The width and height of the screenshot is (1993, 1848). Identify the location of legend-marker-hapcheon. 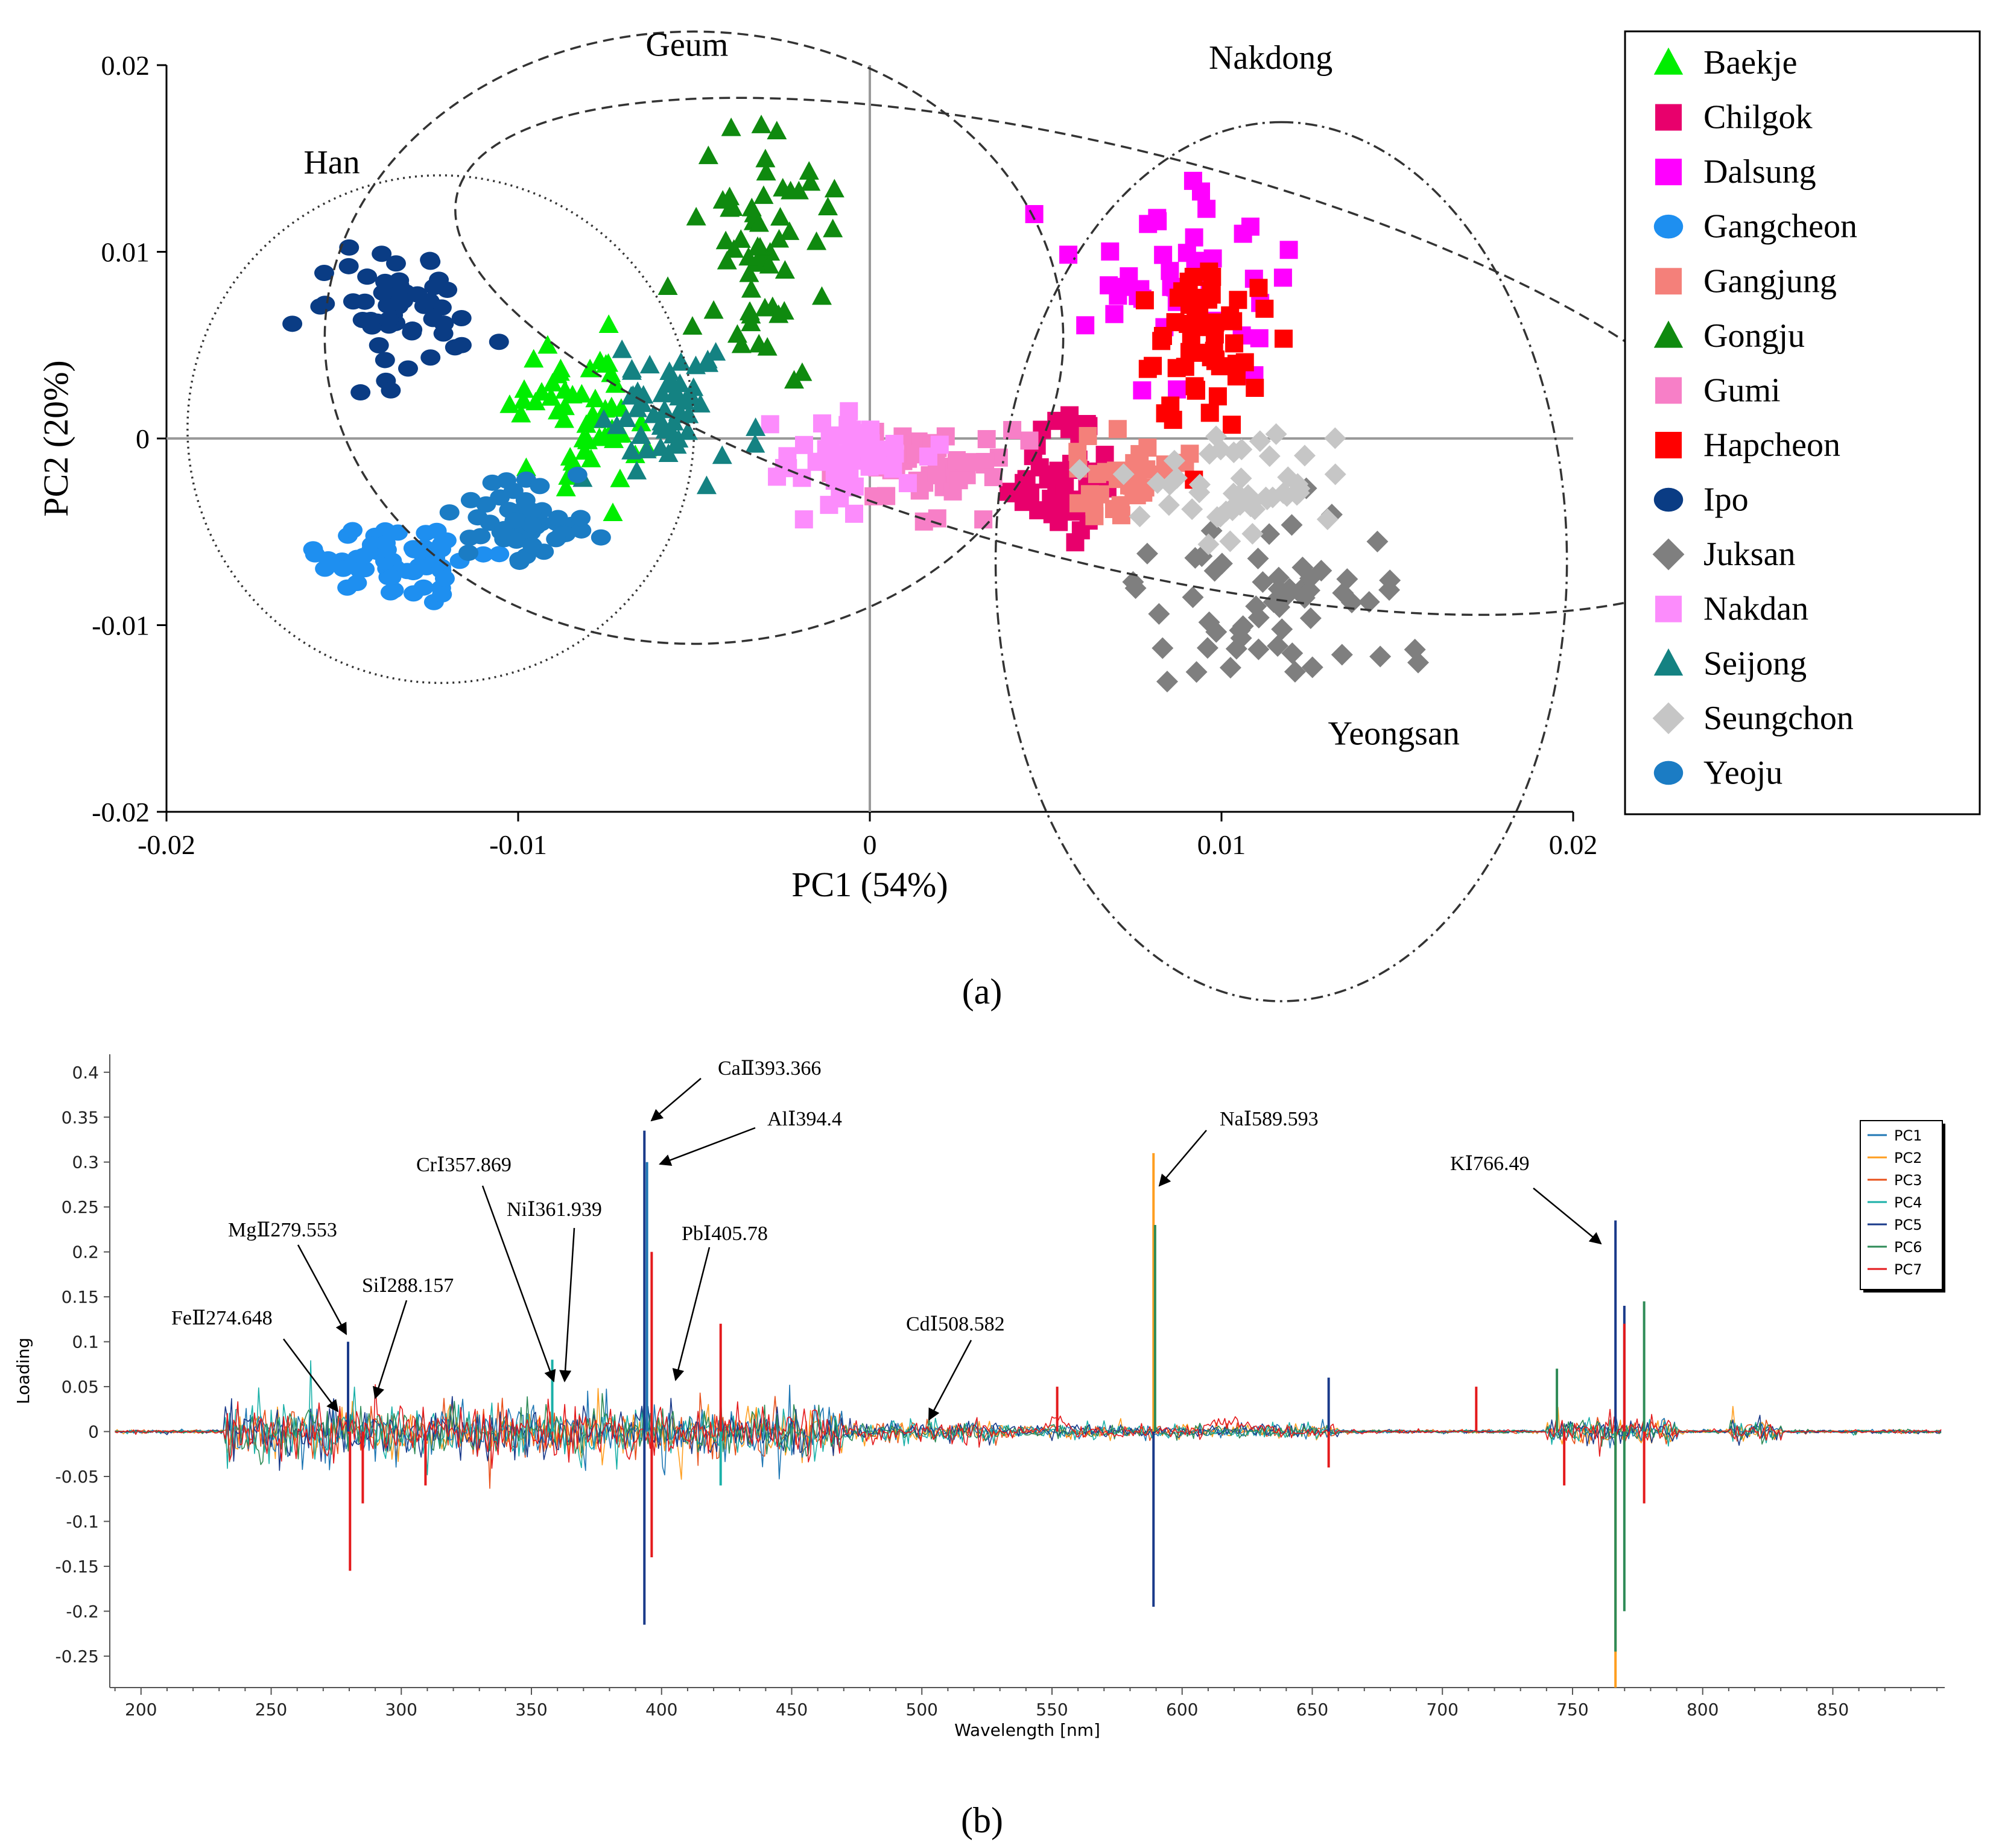
(1668, 445).